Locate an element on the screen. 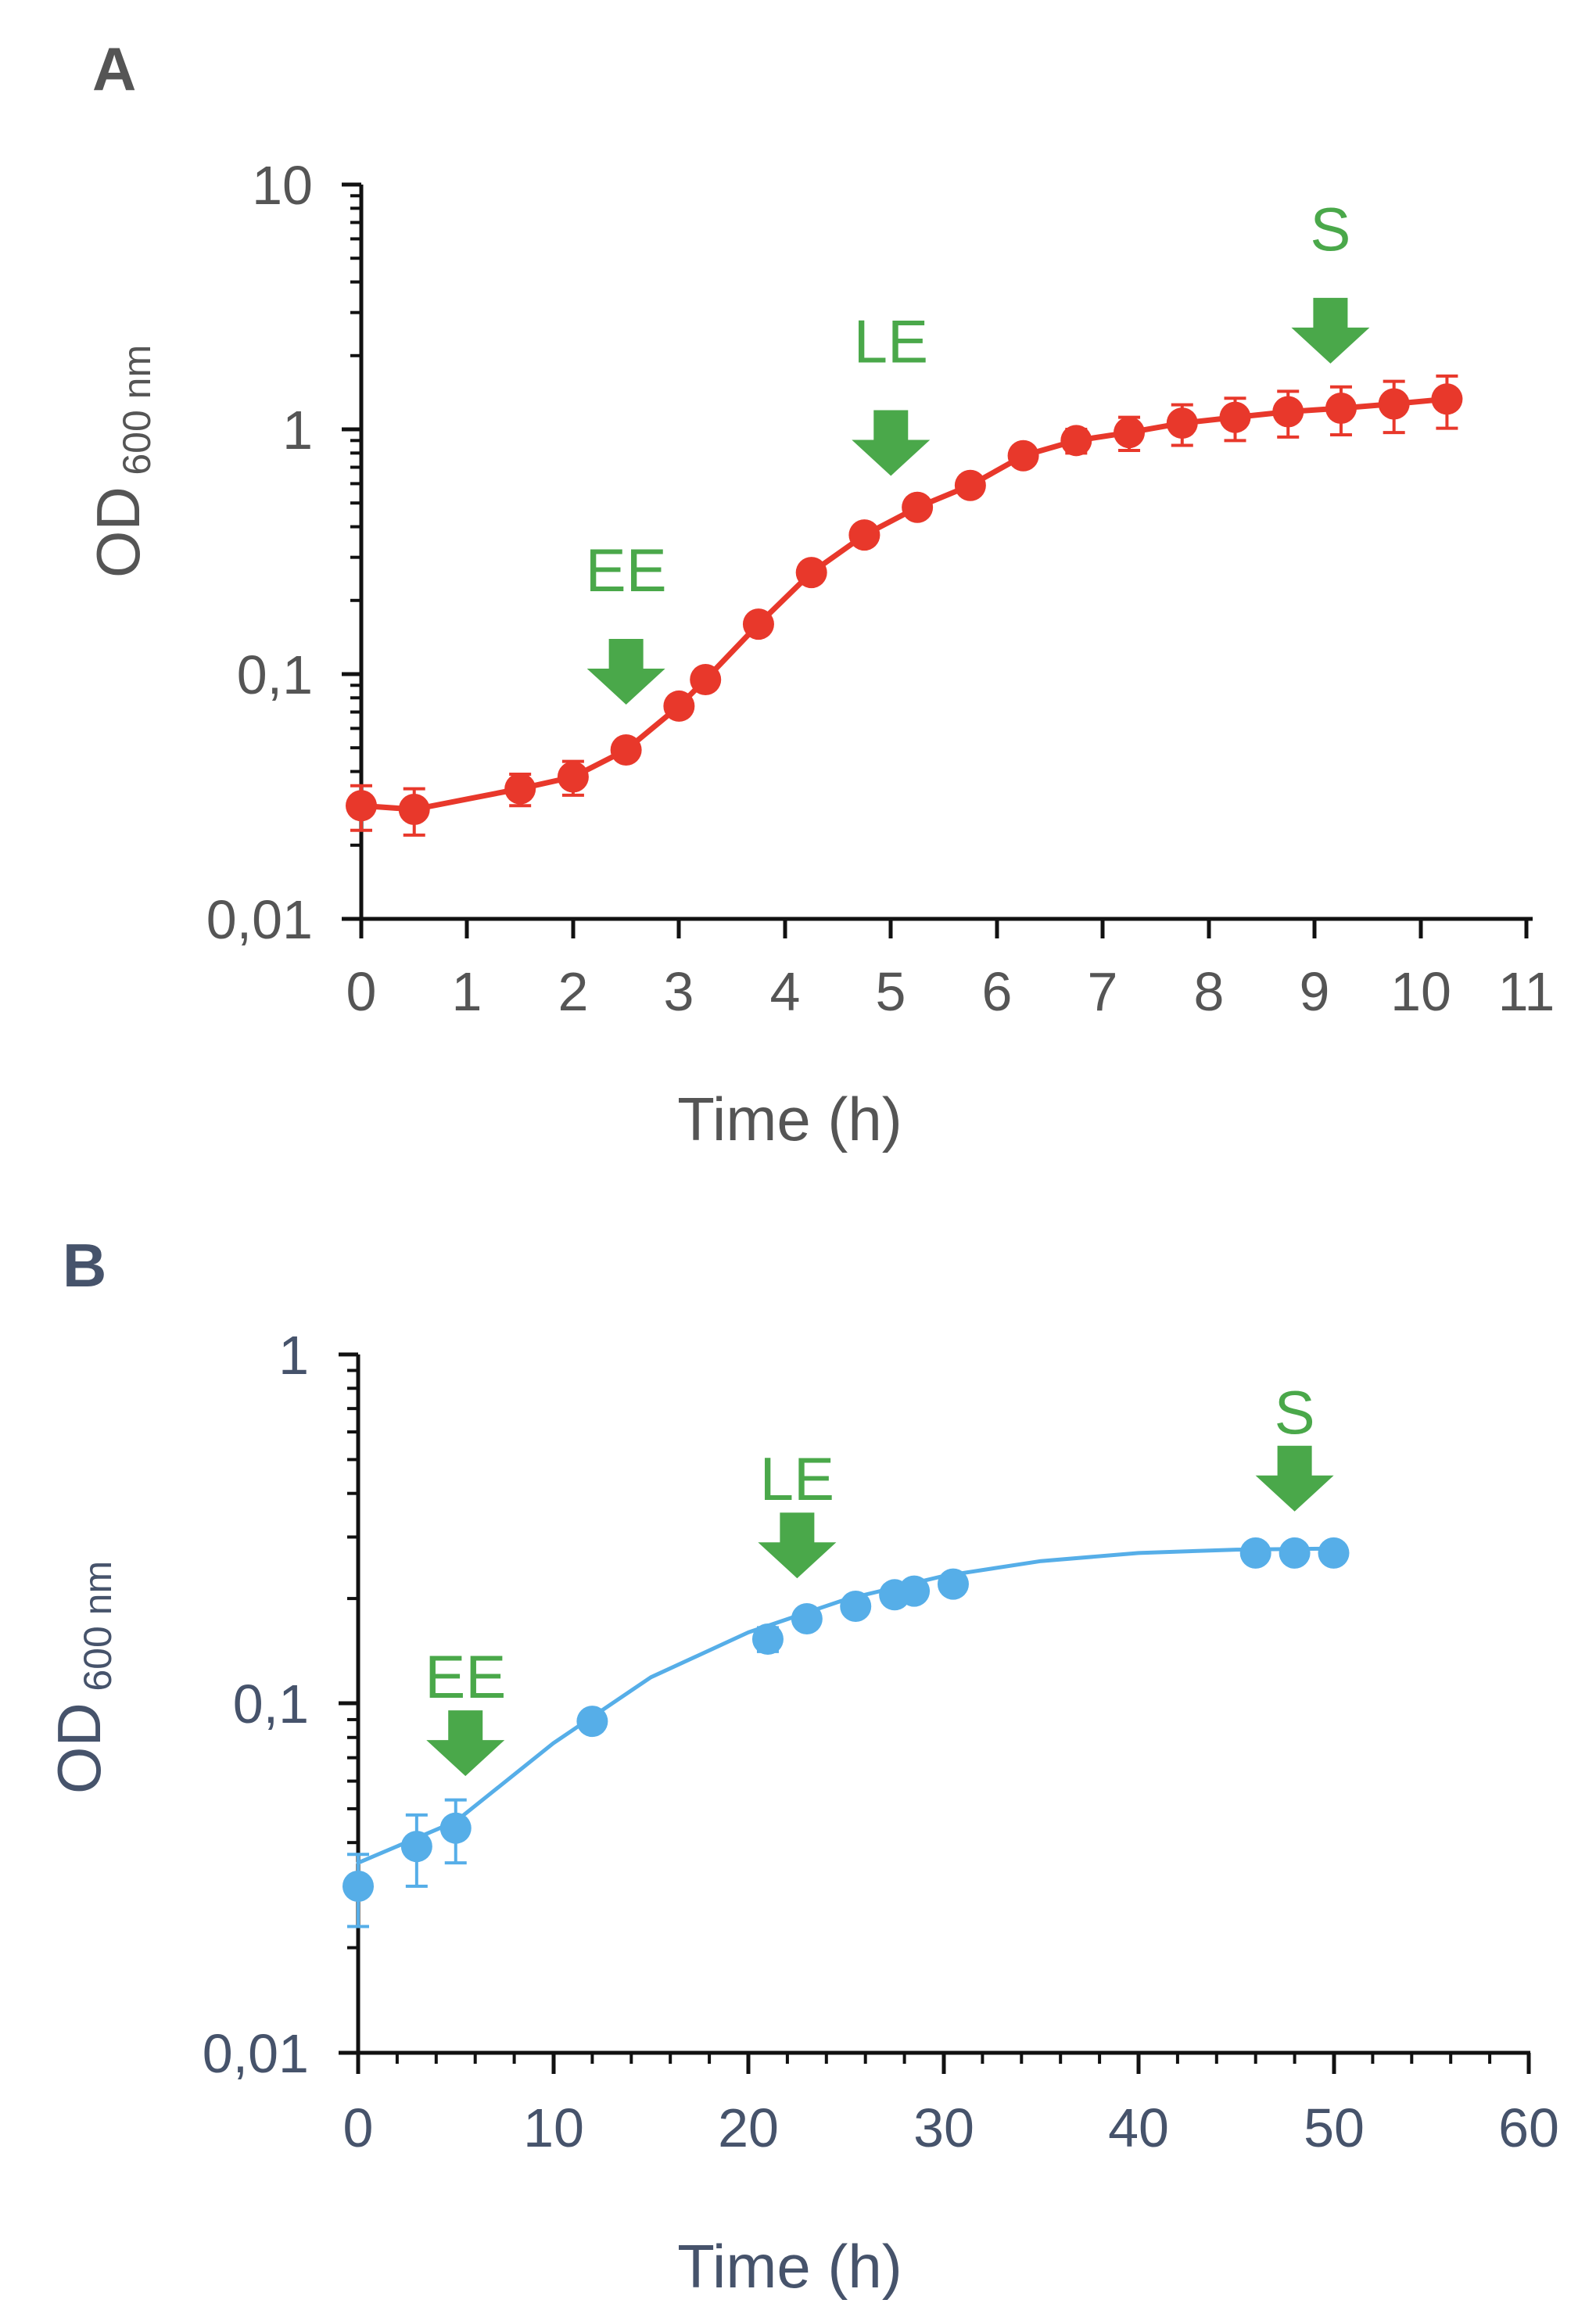  svg-text: OD 600 nm is located at coordinates (121, 461).